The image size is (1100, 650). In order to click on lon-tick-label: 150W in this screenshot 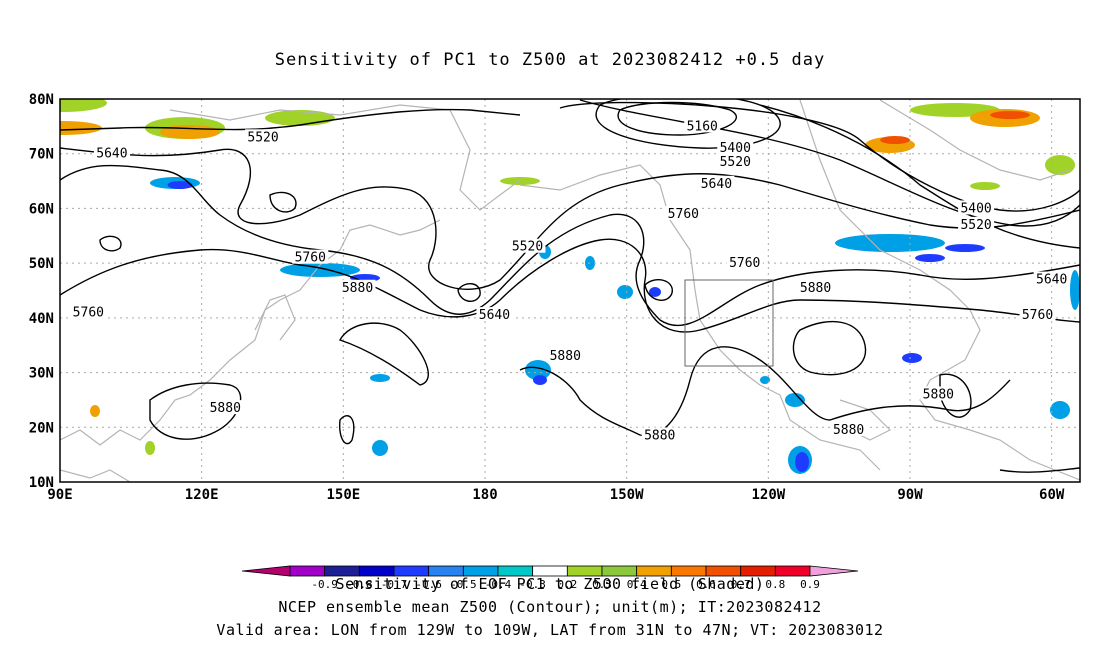, I will do `click(627, 495)`.